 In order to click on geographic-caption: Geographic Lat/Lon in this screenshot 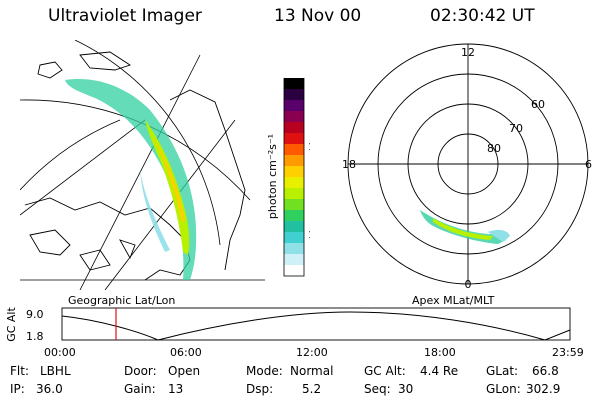, I will do `click(122, 300)`.